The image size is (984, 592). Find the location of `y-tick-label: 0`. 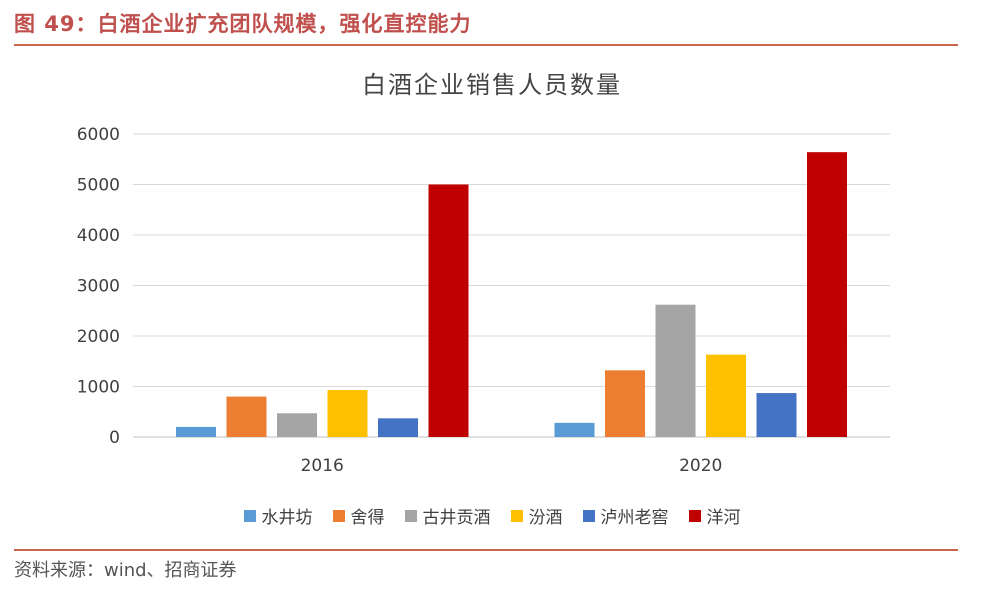

y-tick-label: 0 is located at coordinates (114, 438).